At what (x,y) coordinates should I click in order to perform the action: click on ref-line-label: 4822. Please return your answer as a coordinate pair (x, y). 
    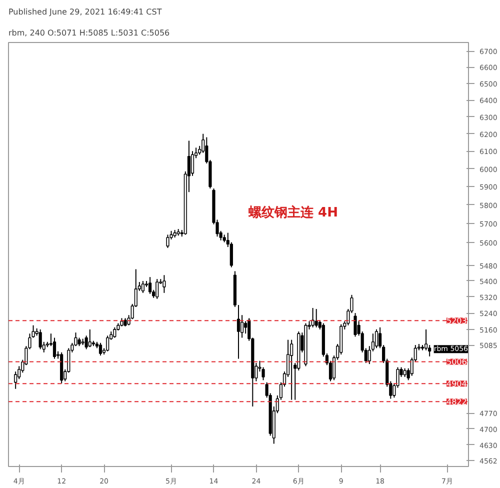
    Looking at the image, I should click on (456, 402).